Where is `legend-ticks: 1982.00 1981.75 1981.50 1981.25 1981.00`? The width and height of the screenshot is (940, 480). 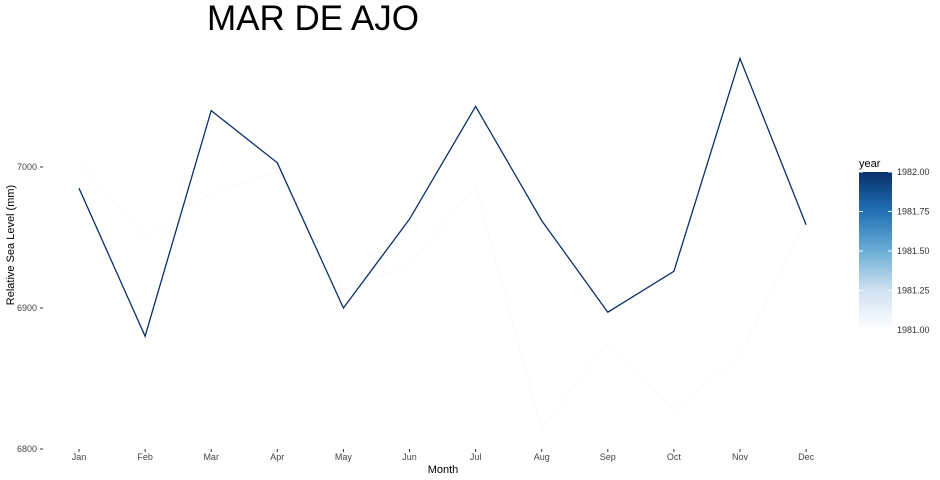 legend-ticks: 1982.00 1981.75 1981.50 1981.25 1981.00 is located at coordinates (894, 251).